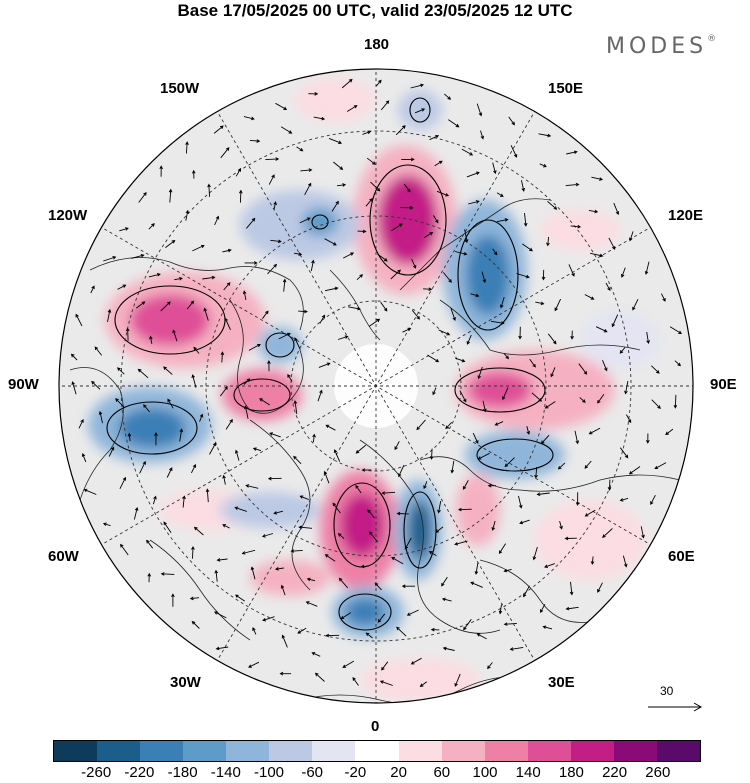 This screenshot has width=750, height=783. Describe the element at coordinates (661, 46) in the screenshot. I see `brand-logo: MODES®` at that location.